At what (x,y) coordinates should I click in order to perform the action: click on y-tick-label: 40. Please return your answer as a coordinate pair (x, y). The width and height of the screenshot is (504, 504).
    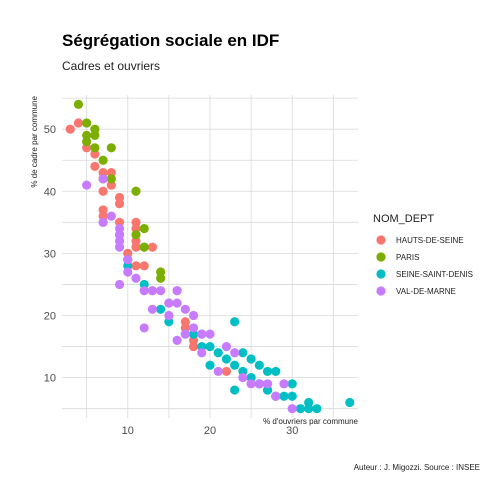
    Looking at the image, I should click on (50, 192).